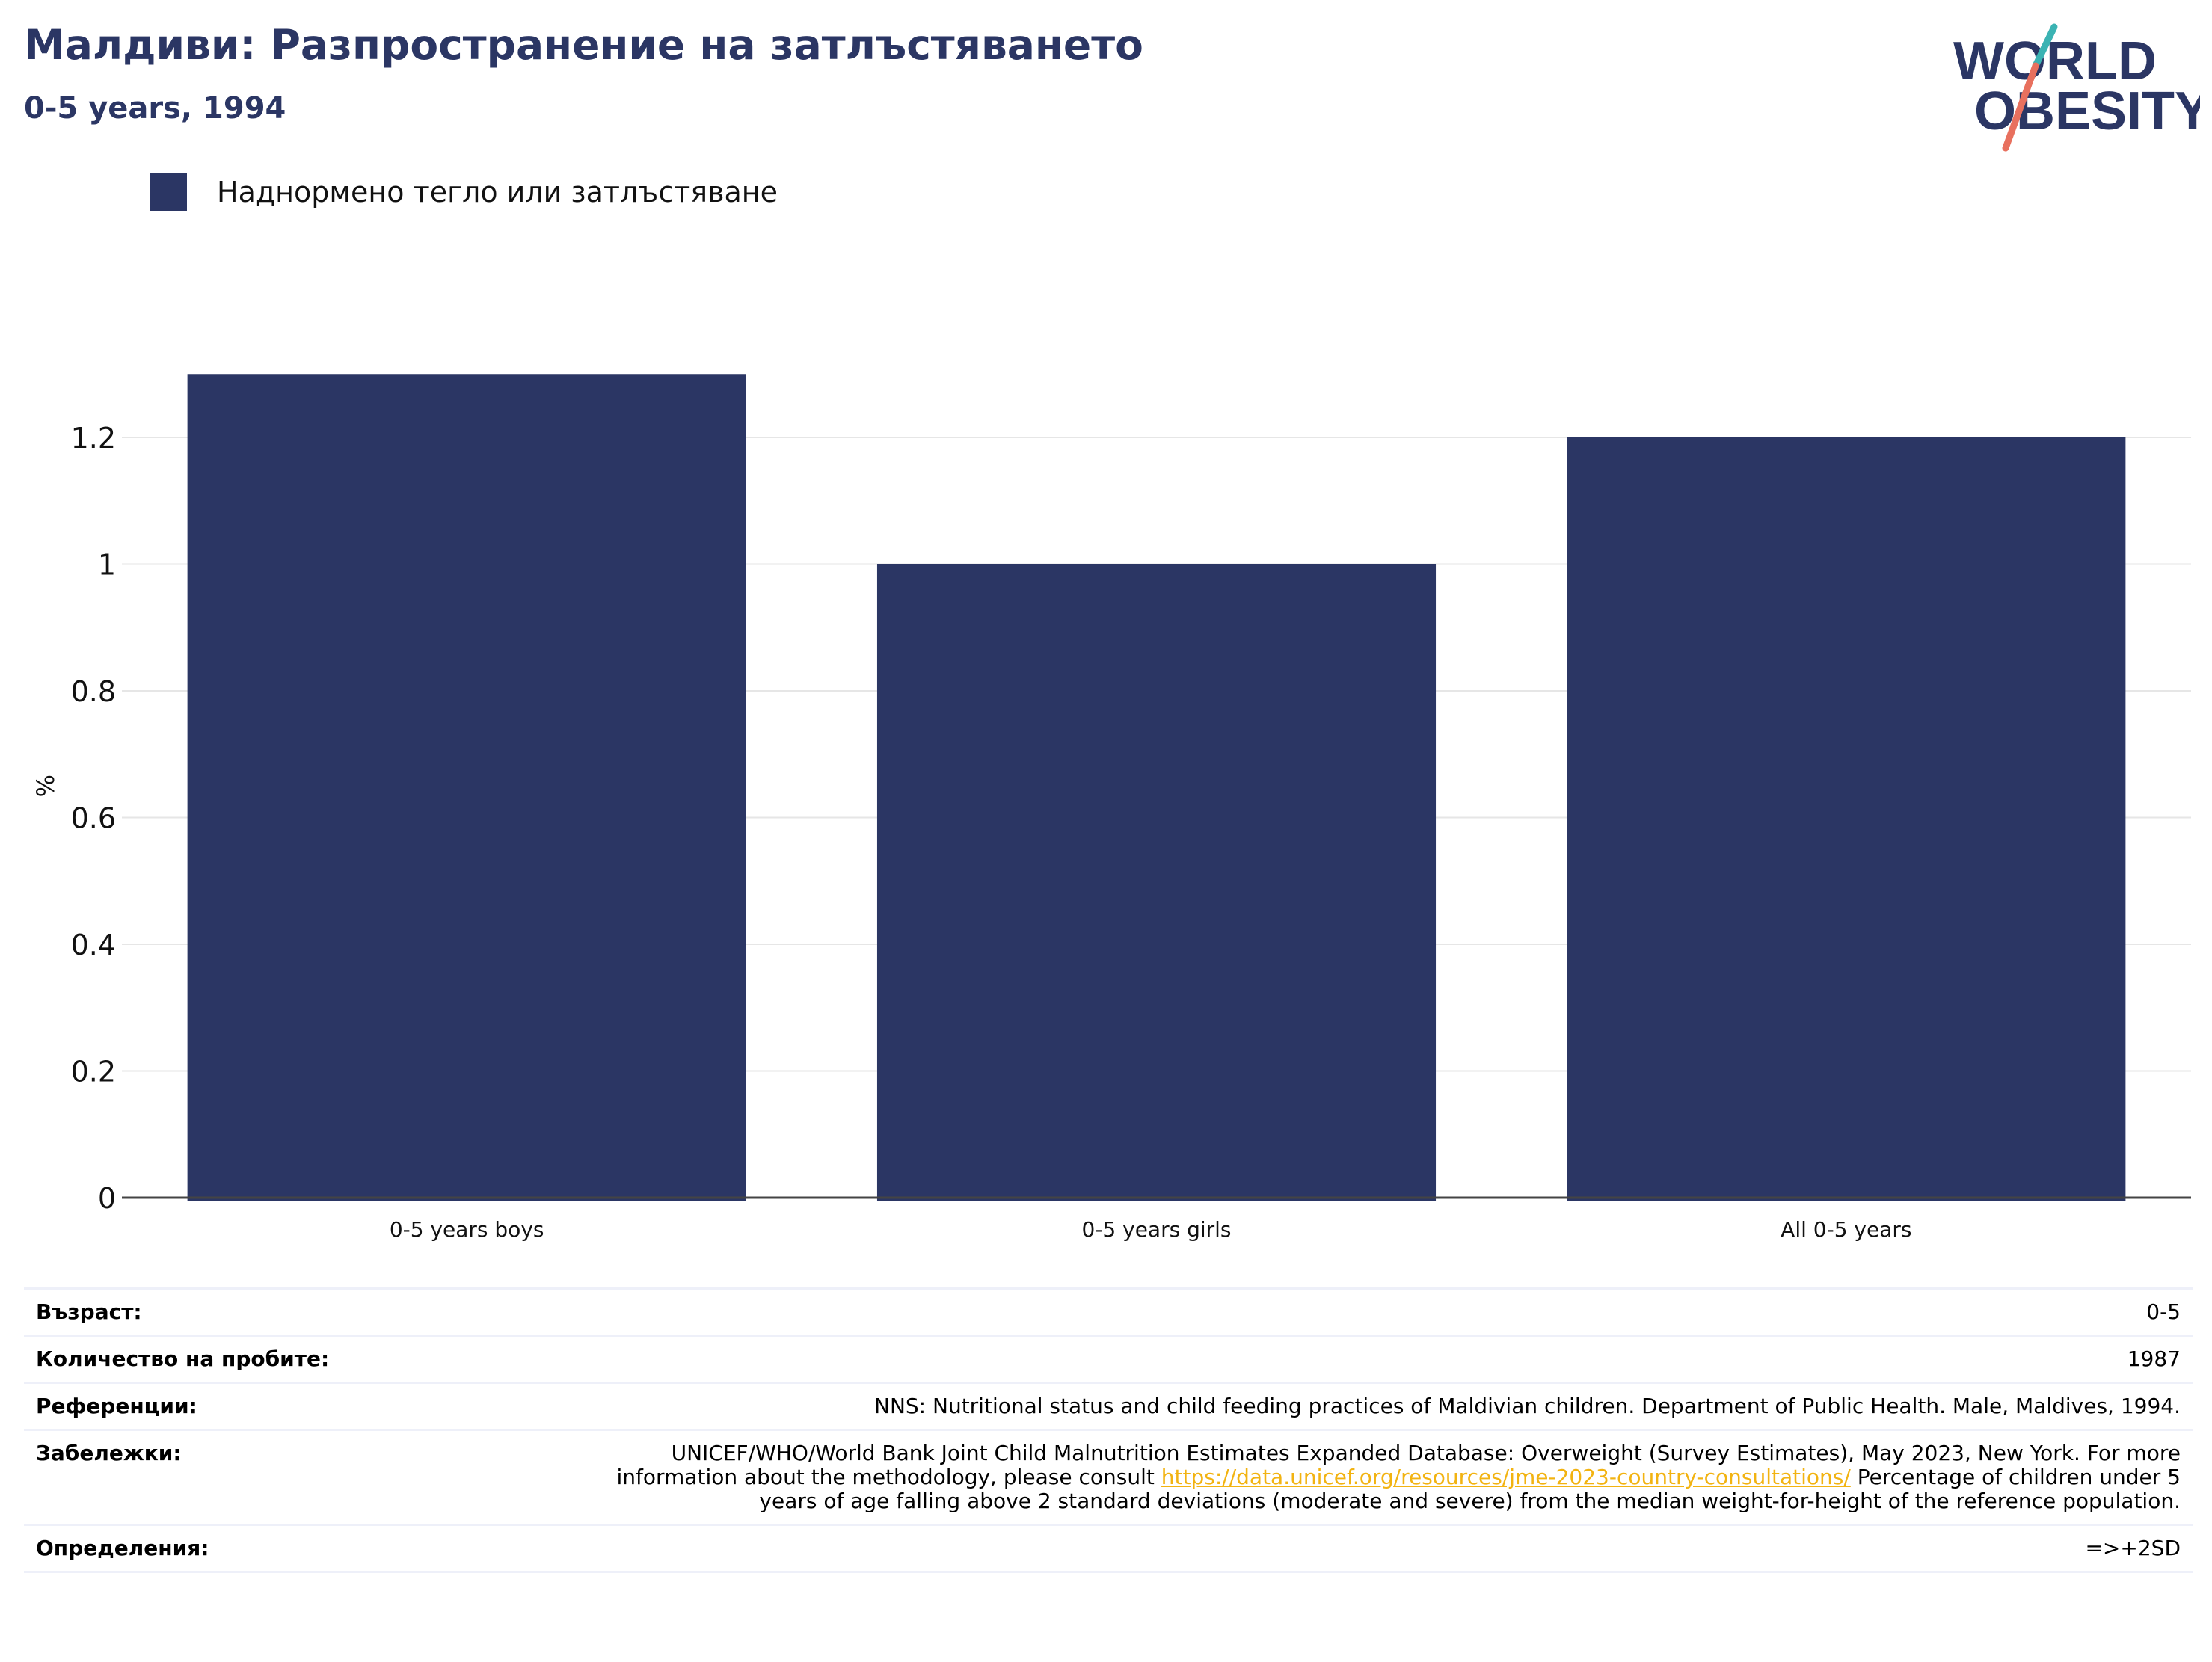 The height and width of the screenshot is (1662, 2212). What do you see at coordinates (1156, 1229) in the screenshot?
I see `x-tick-label: 0-5 years girls` at bounding box center [1156, 1229].